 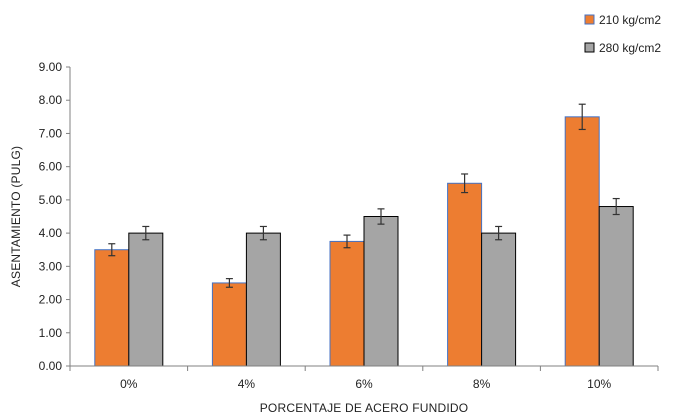 What do you see at coordinates (51, 200) in the screenshot?
I see `y-tick-label: 5.00` at bounding box center [51, 200].